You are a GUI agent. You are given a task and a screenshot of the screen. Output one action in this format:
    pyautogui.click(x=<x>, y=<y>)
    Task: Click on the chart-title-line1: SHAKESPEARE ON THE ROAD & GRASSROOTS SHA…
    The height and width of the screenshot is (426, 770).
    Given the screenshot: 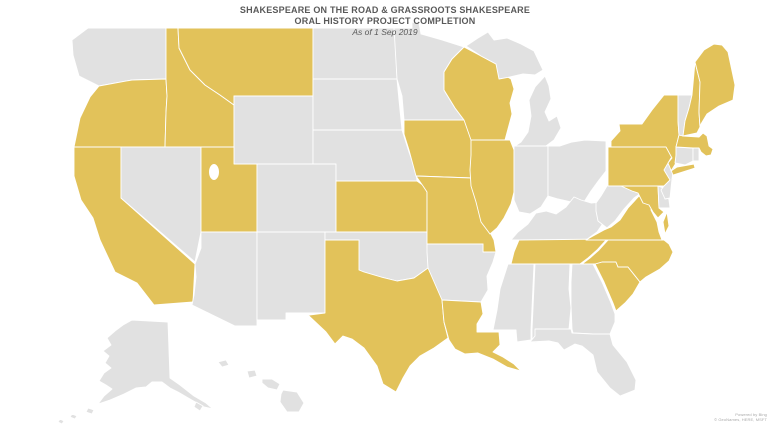 What is the action you would take?
    pyautogui.click(x=385, y=10)
    